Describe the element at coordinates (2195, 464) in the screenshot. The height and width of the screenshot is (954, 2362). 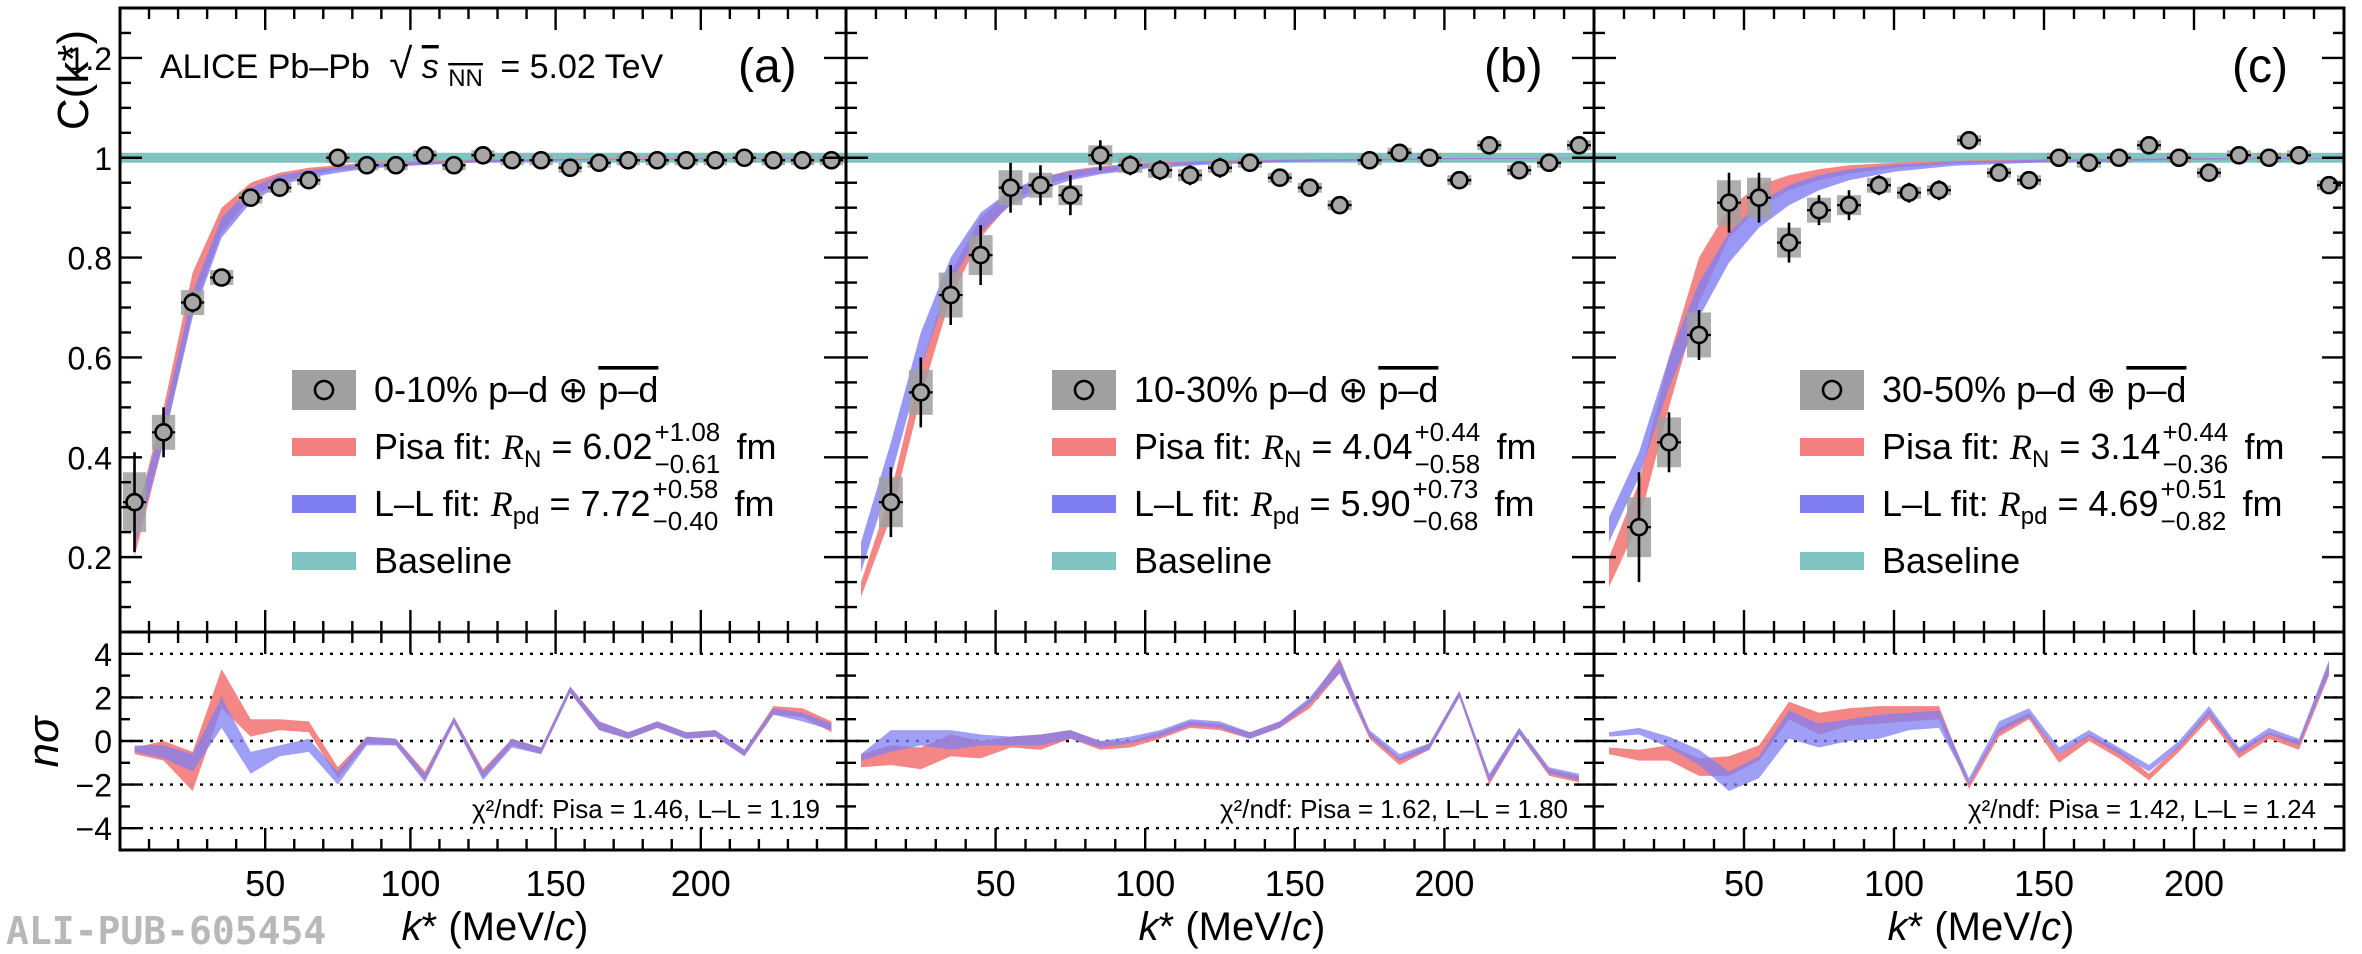
I see `legend-pisa-minus: −0.36` at that location.